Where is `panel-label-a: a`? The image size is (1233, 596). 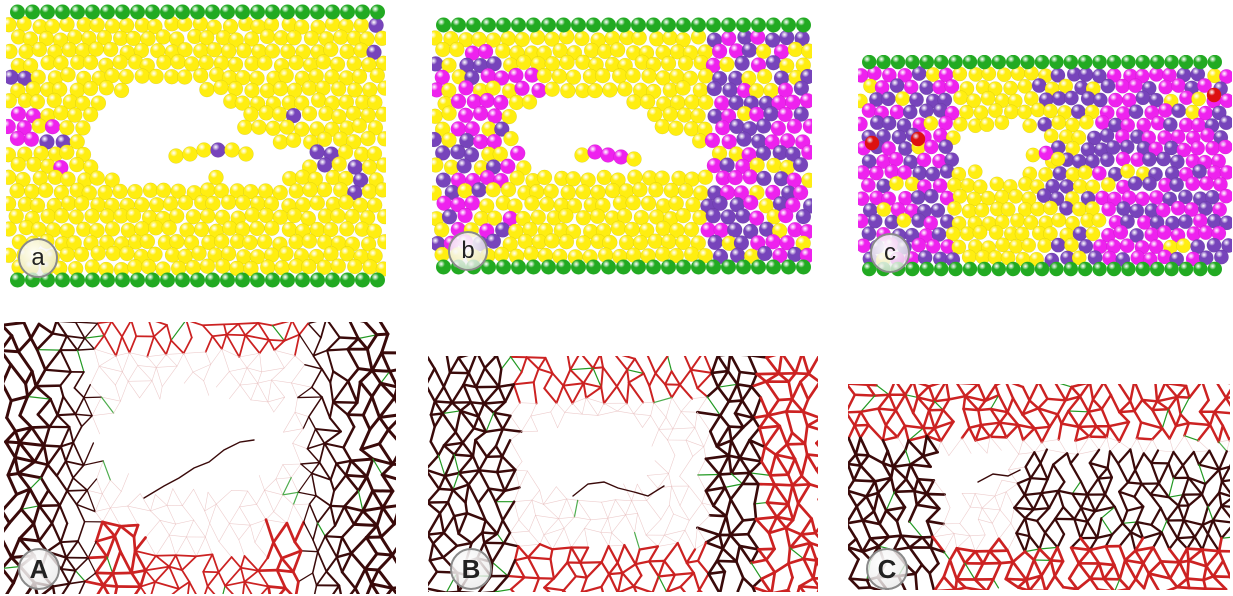
panel-label-a: a is located at coordinates (38, 258).